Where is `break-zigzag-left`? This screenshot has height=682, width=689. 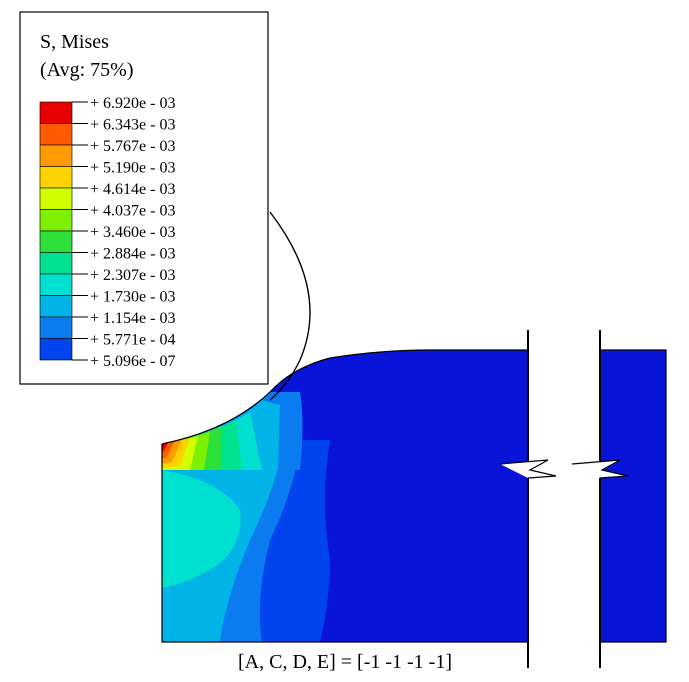 break-zigzag-left is located at coordinates (528, 469).